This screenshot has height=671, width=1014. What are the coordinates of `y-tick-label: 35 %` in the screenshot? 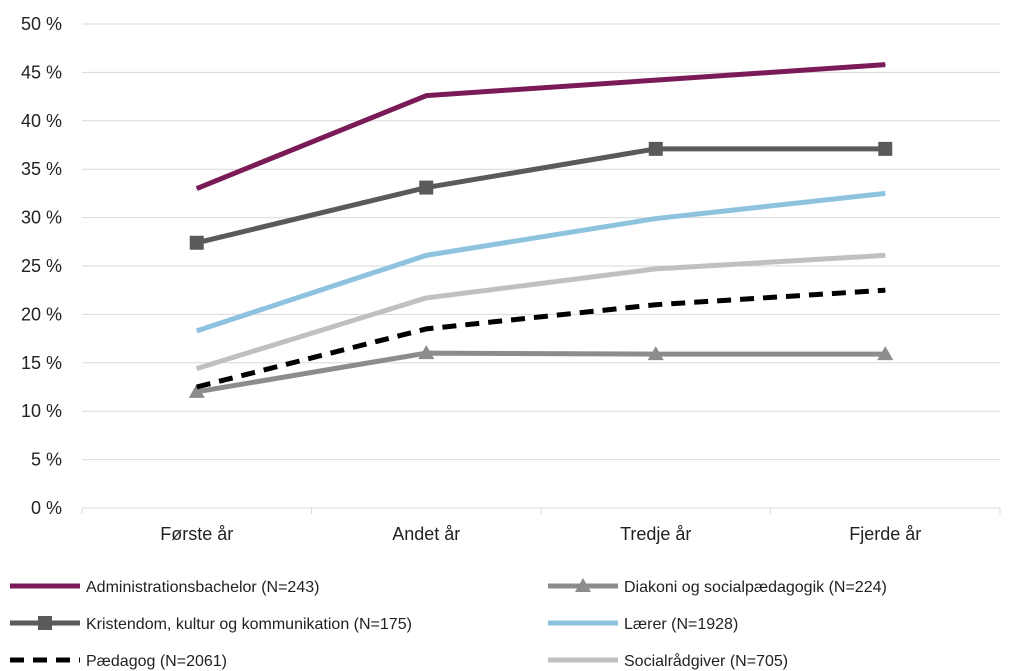 It's located at (41, 169).